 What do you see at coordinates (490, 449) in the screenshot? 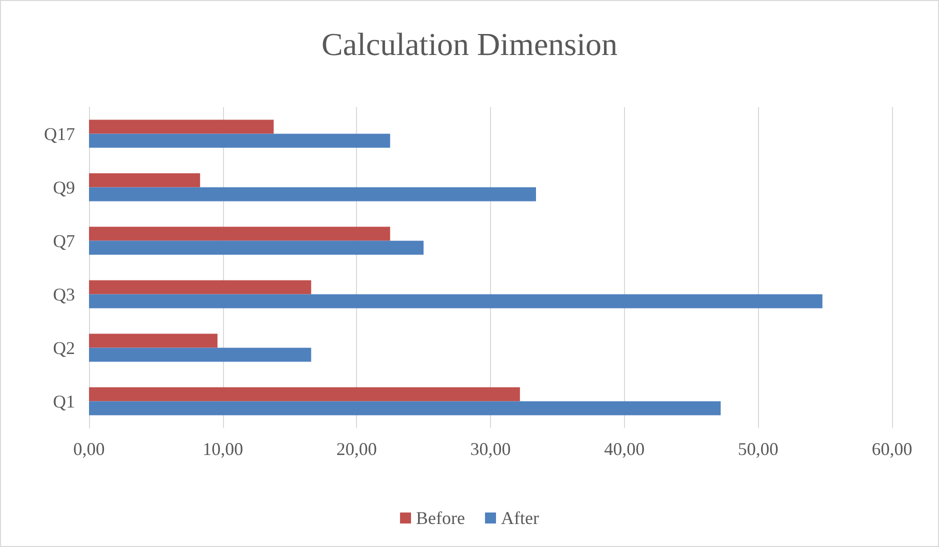
I see `x-tick-label: 30,00` at bounding box center [490, 449].